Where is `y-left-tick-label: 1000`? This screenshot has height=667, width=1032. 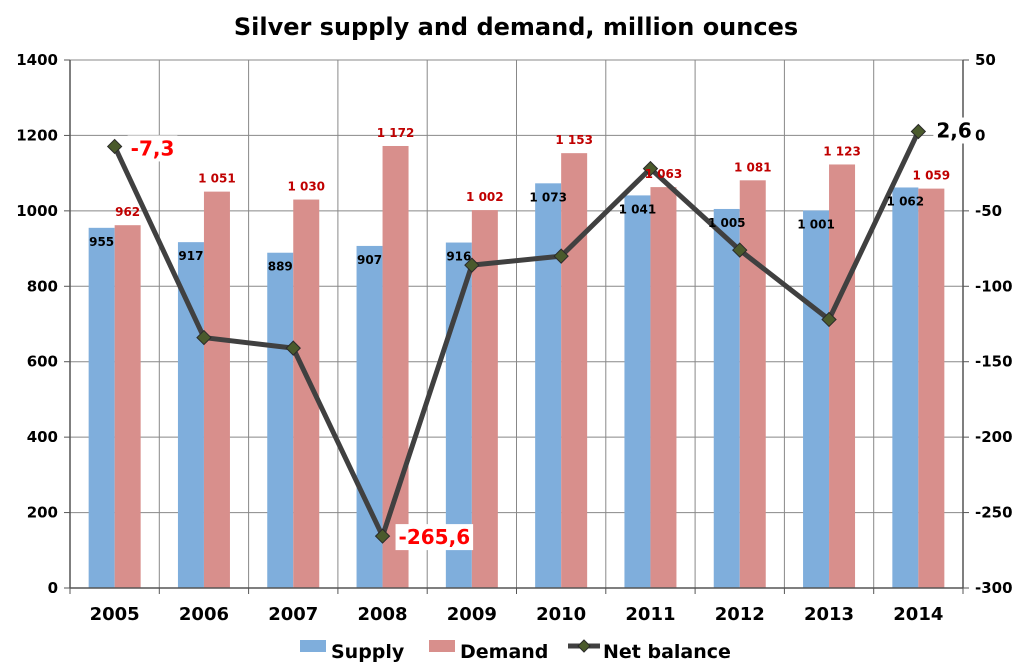 y-left-tick-label: 1000 is located at coordinates (37, 211).